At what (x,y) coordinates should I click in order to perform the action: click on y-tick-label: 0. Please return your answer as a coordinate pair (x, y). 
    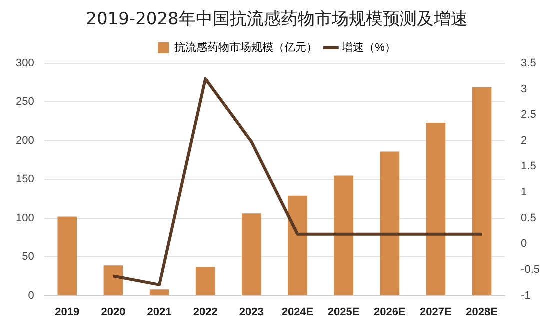
    Looking at the image, I should click on (31, 296).